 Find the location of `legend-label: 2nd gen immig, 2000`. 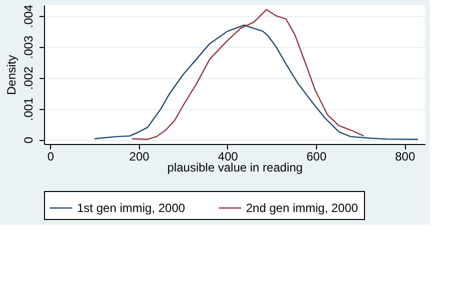

legend-label: 2nd gen immig, 2000 is located at coordinates (302, 208).